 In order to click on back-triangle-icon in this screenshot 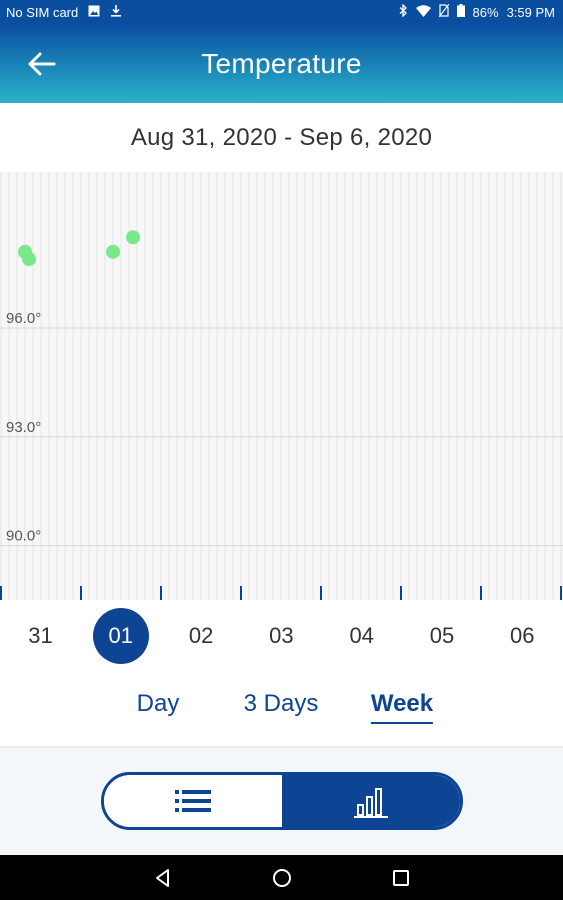, I will do `click(162, 878)`.